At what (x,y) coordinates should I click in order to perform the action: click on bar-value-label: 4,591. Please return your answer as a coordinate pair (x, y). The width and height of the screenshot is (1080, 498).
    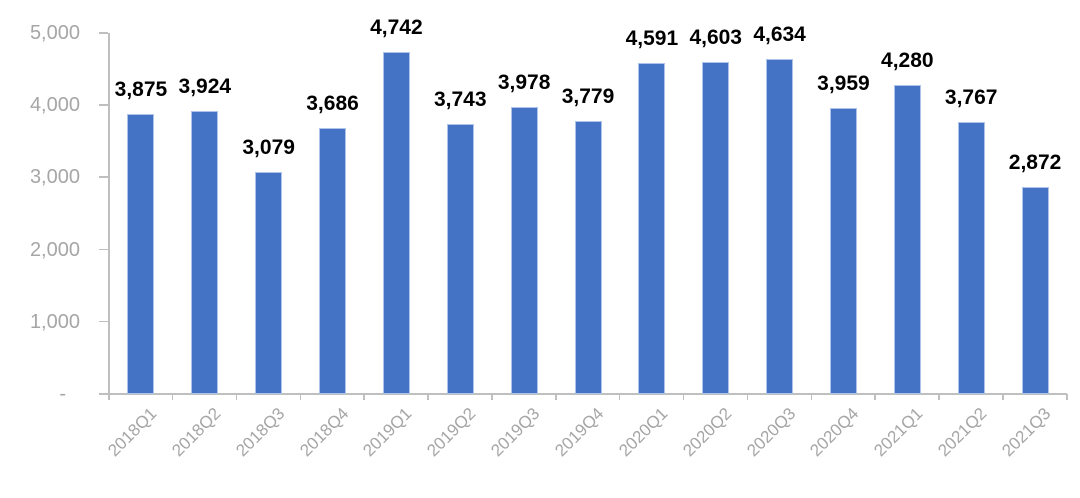
    Looking at the image, I should click on (652, 38).